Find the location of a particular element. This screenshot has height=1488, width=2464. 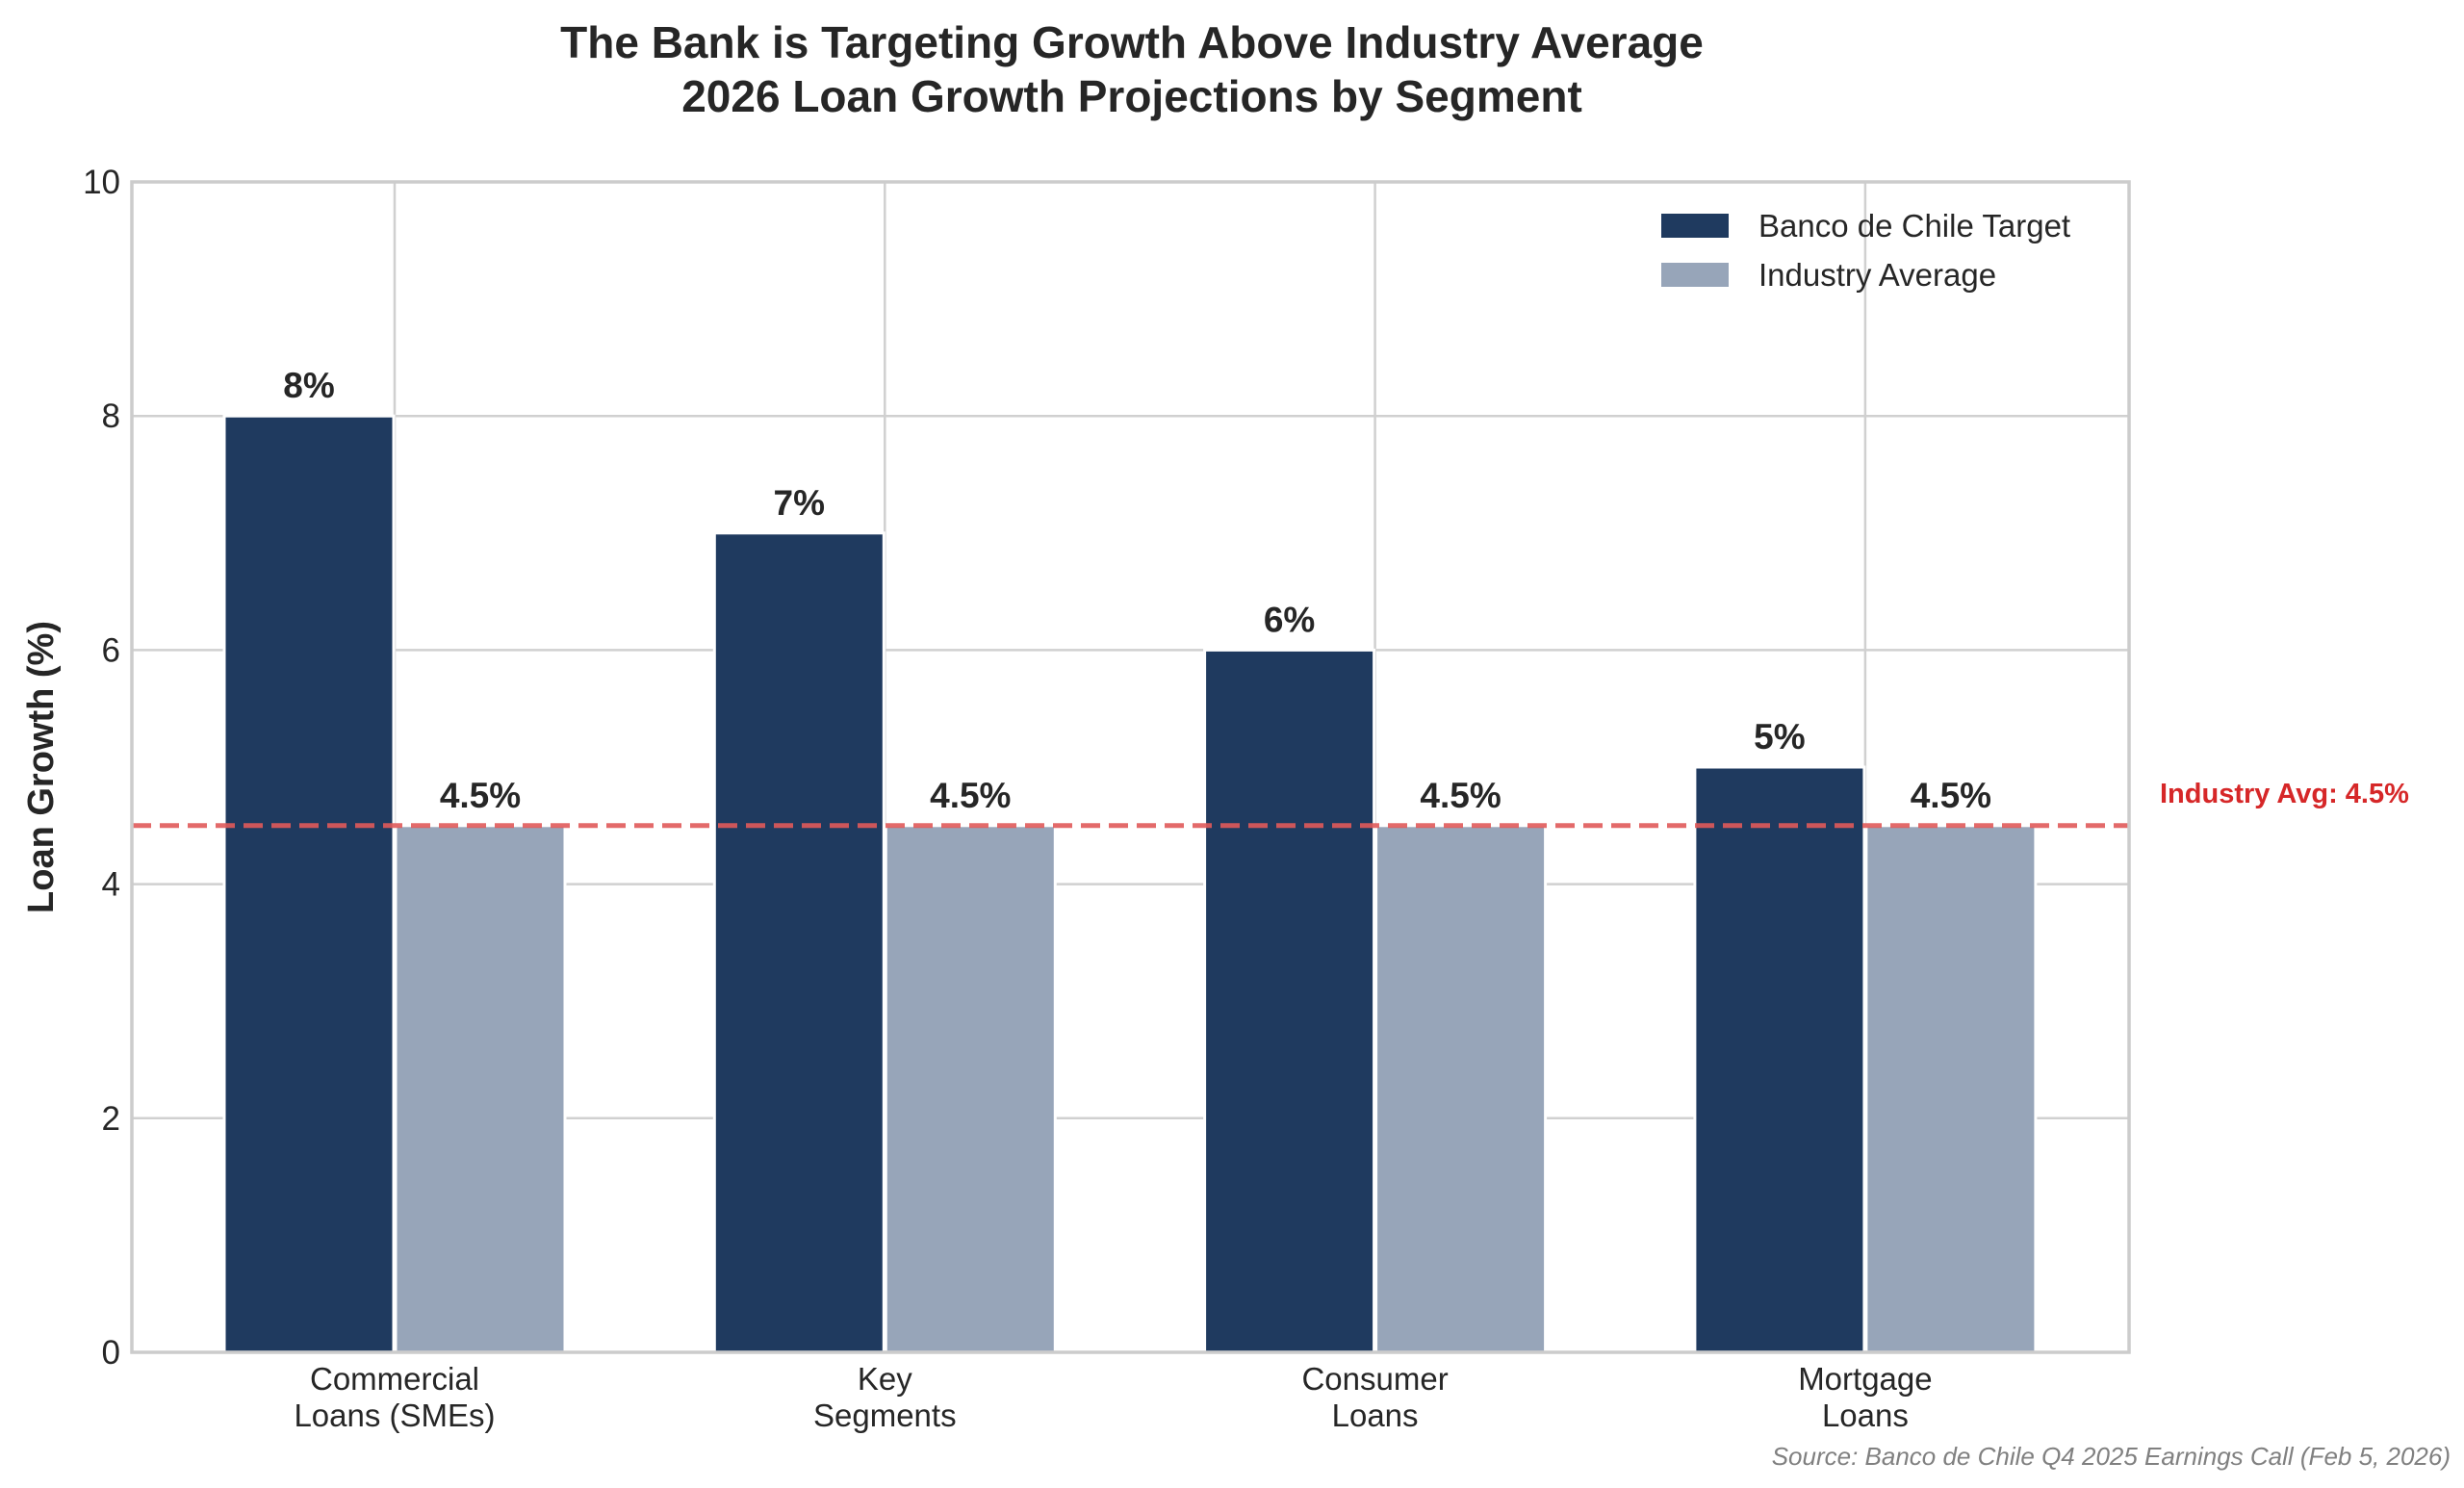

y-tick-label: 10 is located at coordinates (101, 183).